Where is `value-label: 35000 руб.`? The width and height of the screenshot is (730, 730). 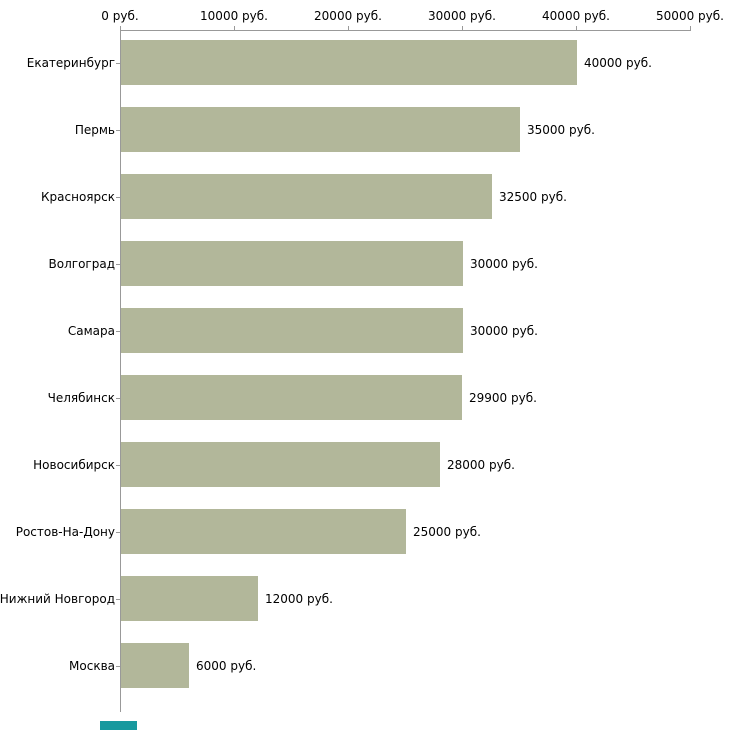 value-label: 35000 руб. is located at coordinates (561, 129).